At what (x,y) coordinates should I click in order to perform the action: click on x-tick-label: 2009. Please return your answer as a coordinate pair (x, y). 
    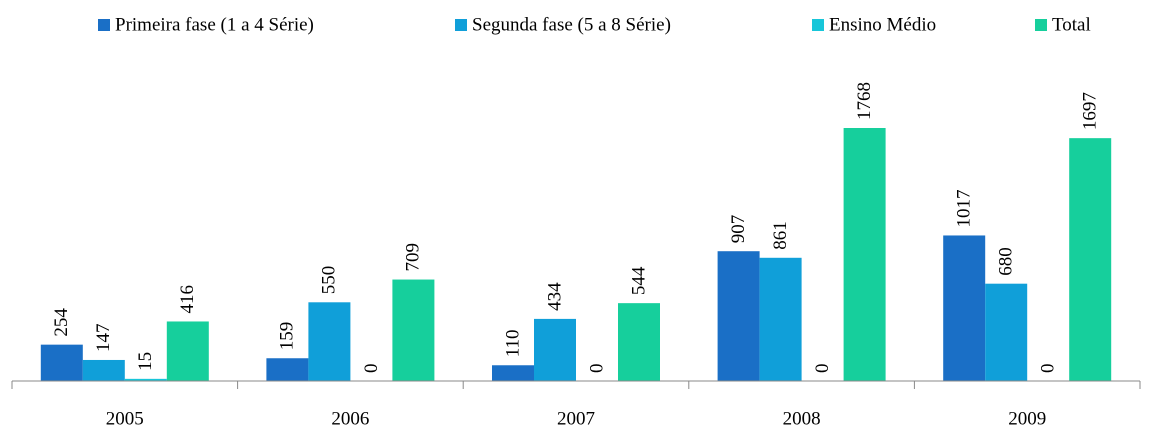
    Looking at the image, I should click on (1027, 418).